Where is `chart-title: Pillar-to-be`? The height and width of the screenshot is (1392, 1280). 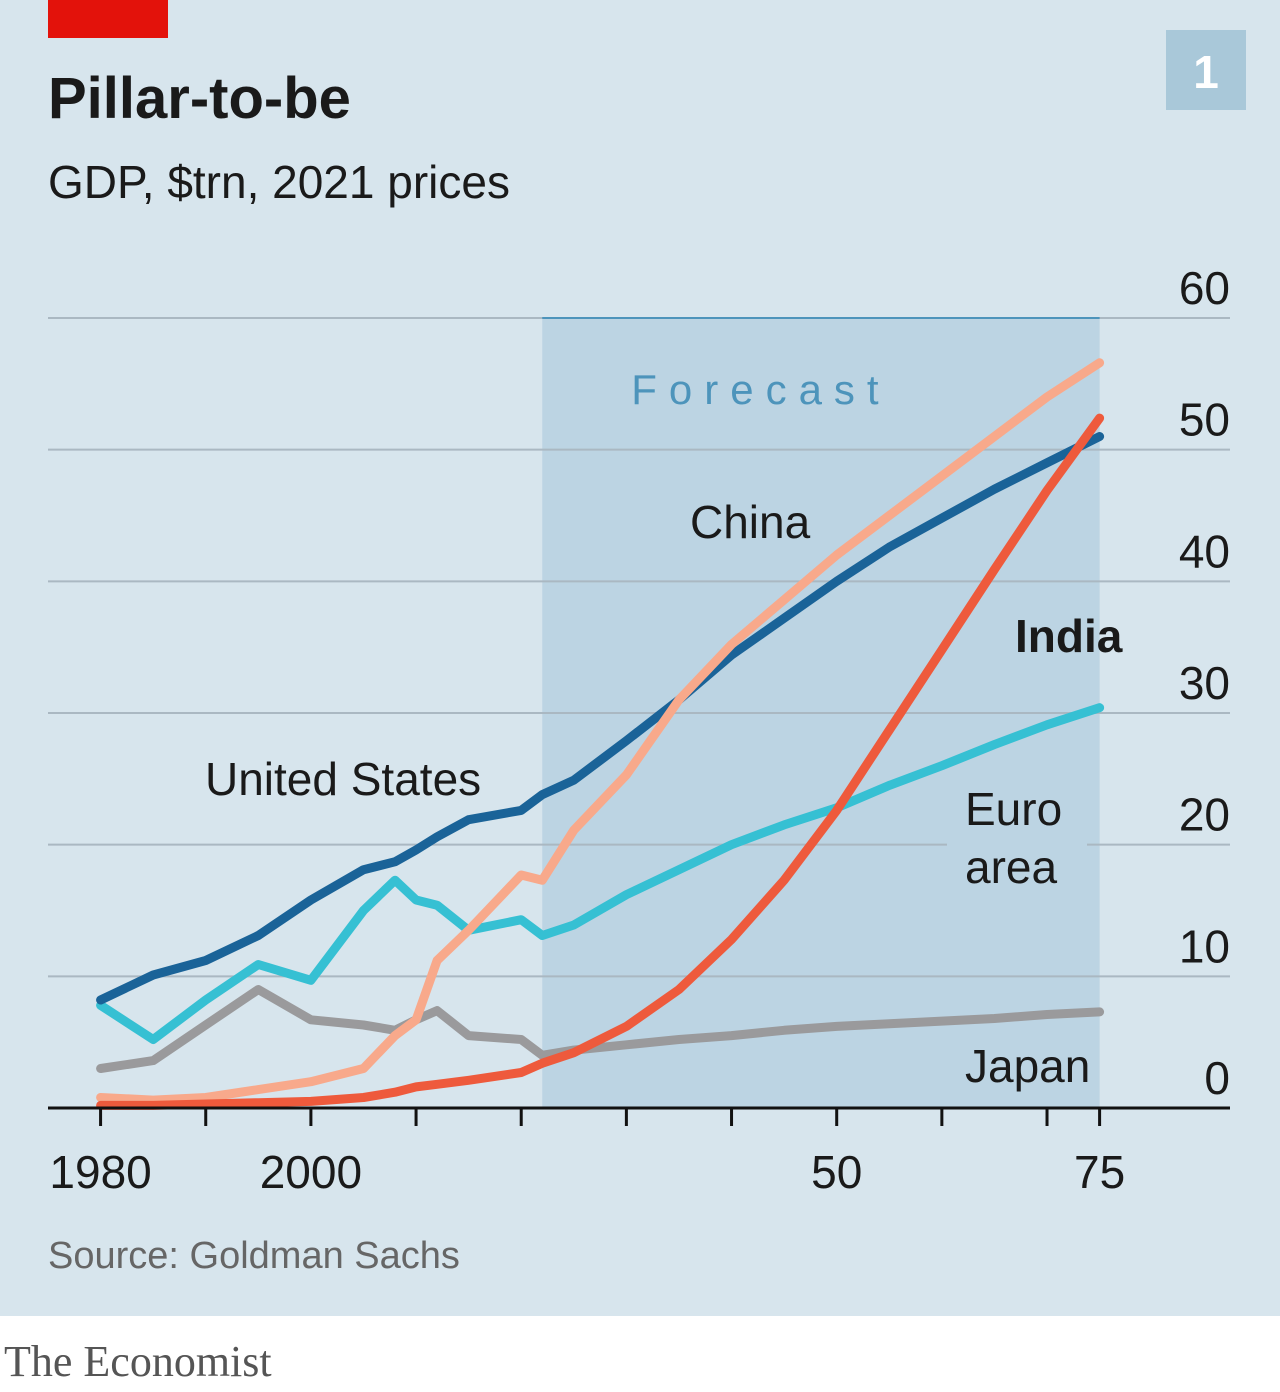
chart-title: Pillar-to-be is located at coordinates (199, 98).